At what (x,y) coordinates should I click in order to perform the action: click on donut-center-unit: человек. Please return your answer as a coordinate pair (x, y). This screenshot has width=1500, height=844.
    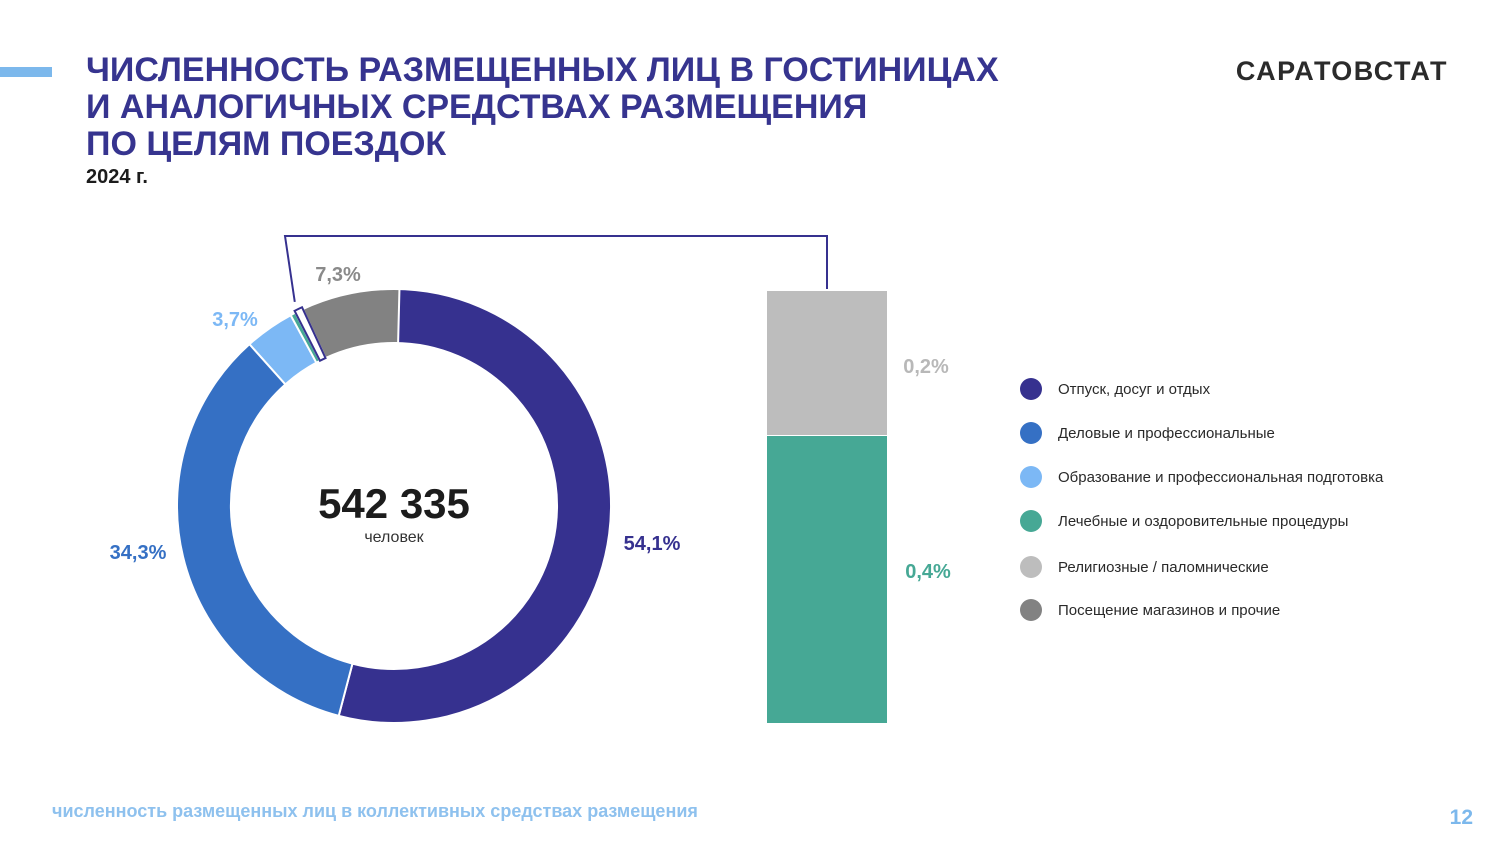
    Looking at the image, I should click on (394, 537).